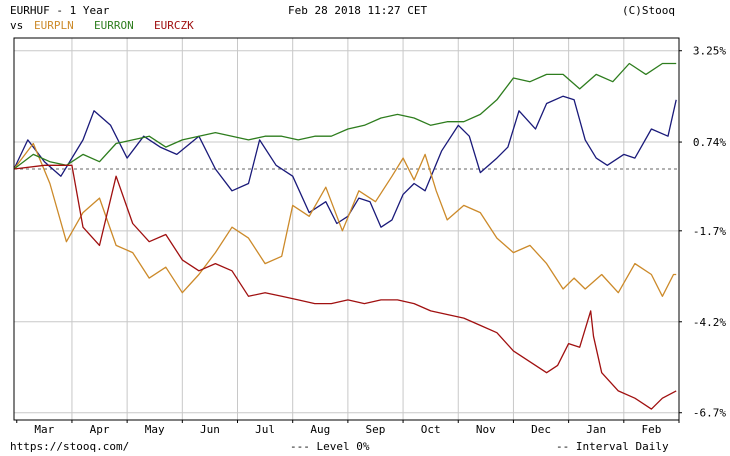 Image resolution: width=730 pixels, height=456 pixels. What do you see at coordinates (60, 10) in the screenshot?
I see `main-ticker-title: EURHUF - 1 Year` at bounding box center [60, 10].